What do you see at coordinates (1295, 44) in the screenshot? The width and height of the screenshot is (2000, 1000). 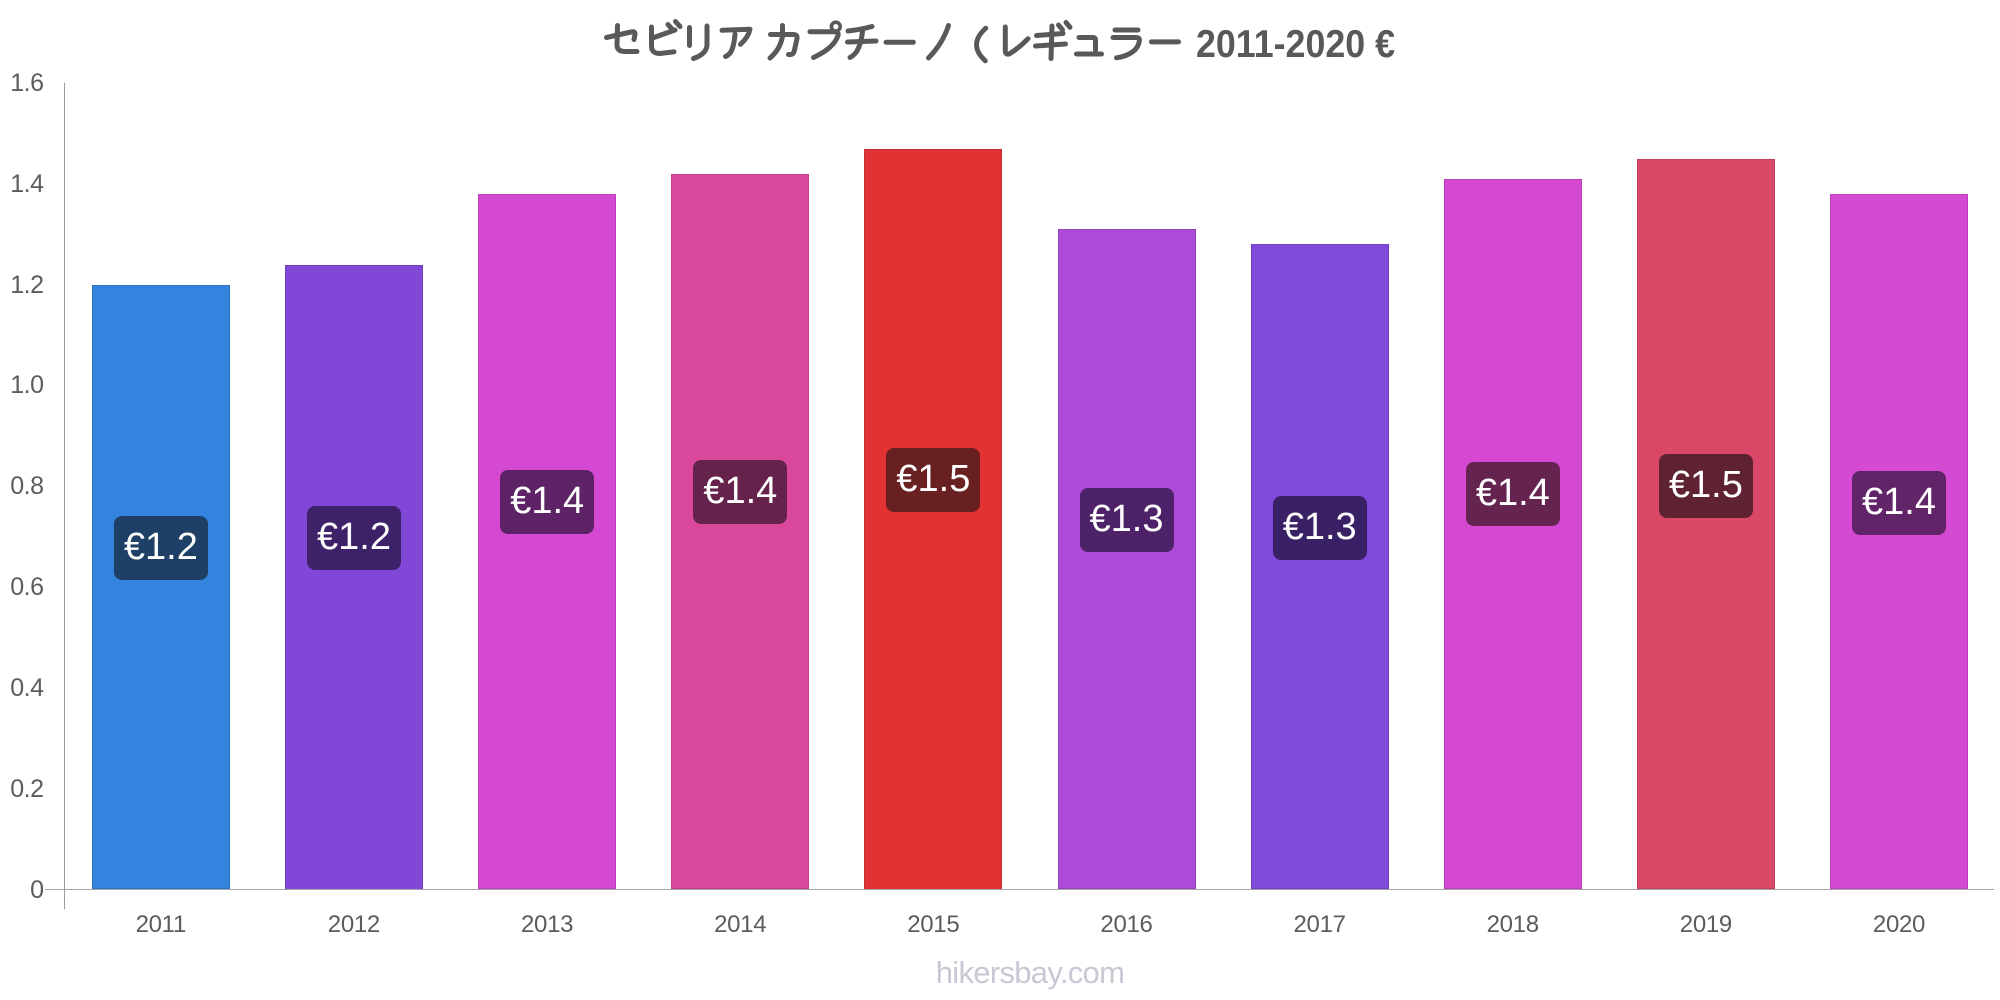 I see `svg-text: 2011-2020 €` at bounding box center [1295, 44].